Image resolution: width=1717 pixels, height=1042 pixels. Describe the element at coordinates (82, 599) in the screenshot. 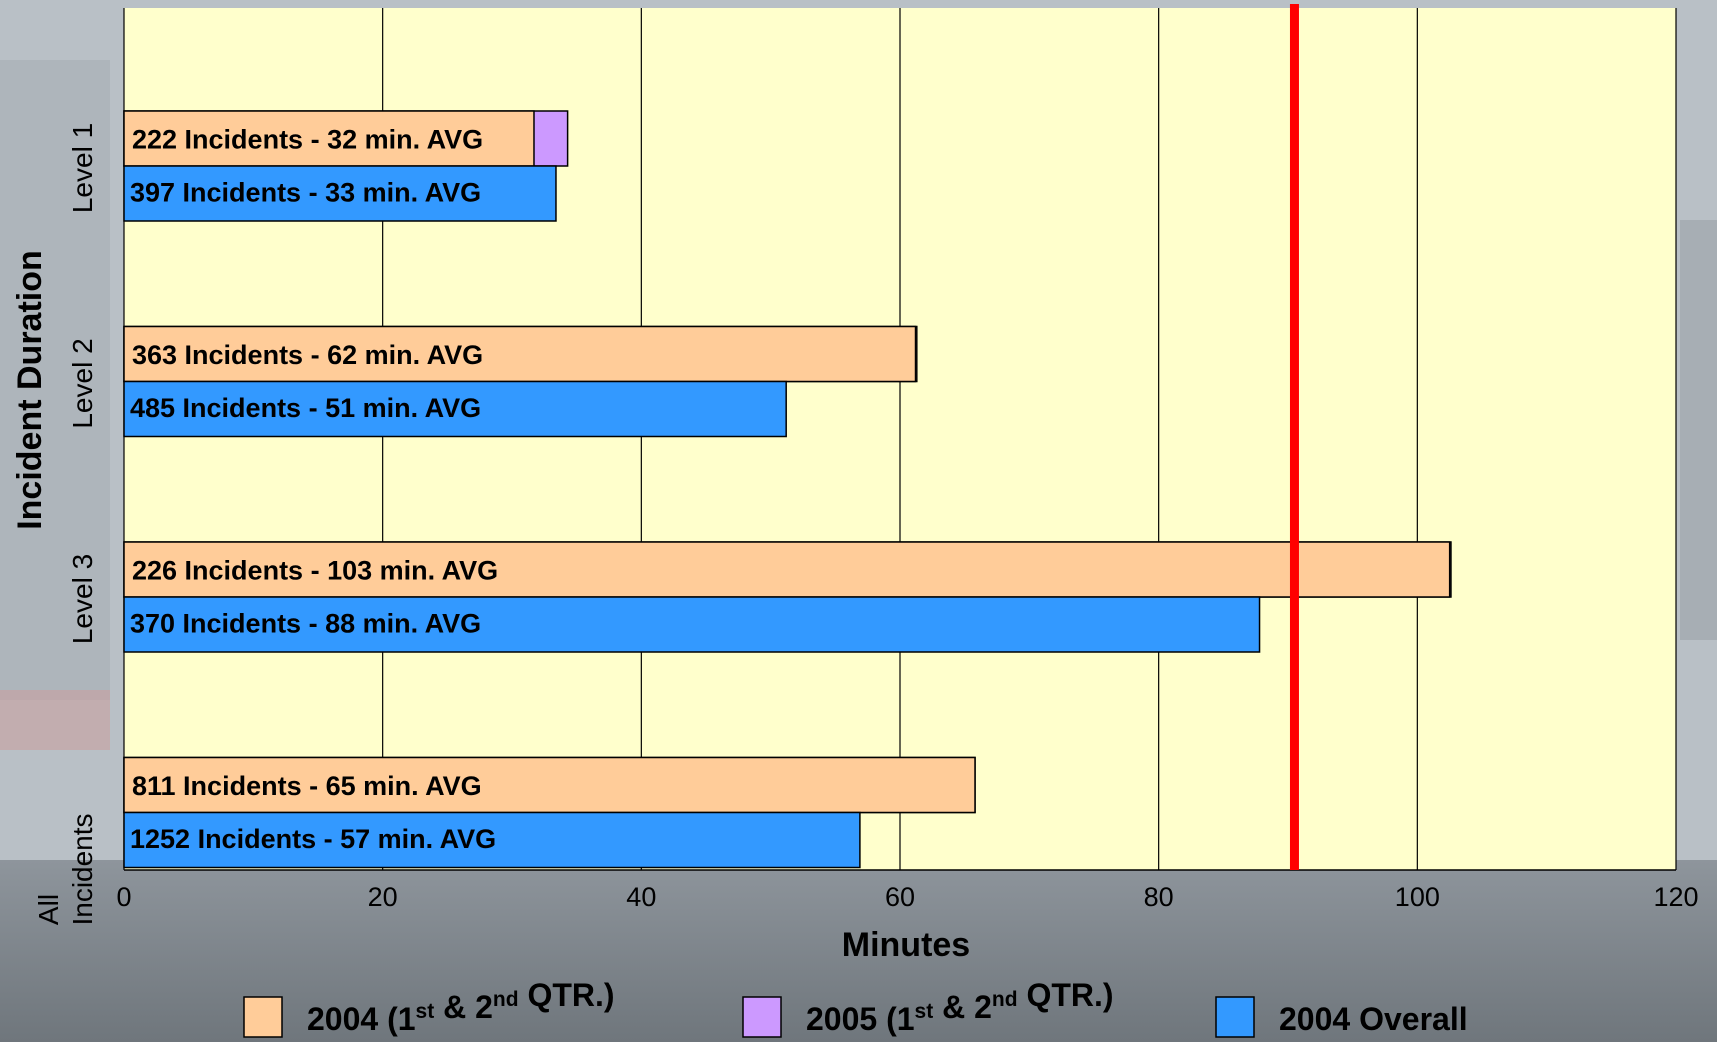

I see `category-label-2-0: Level 3` at that location.